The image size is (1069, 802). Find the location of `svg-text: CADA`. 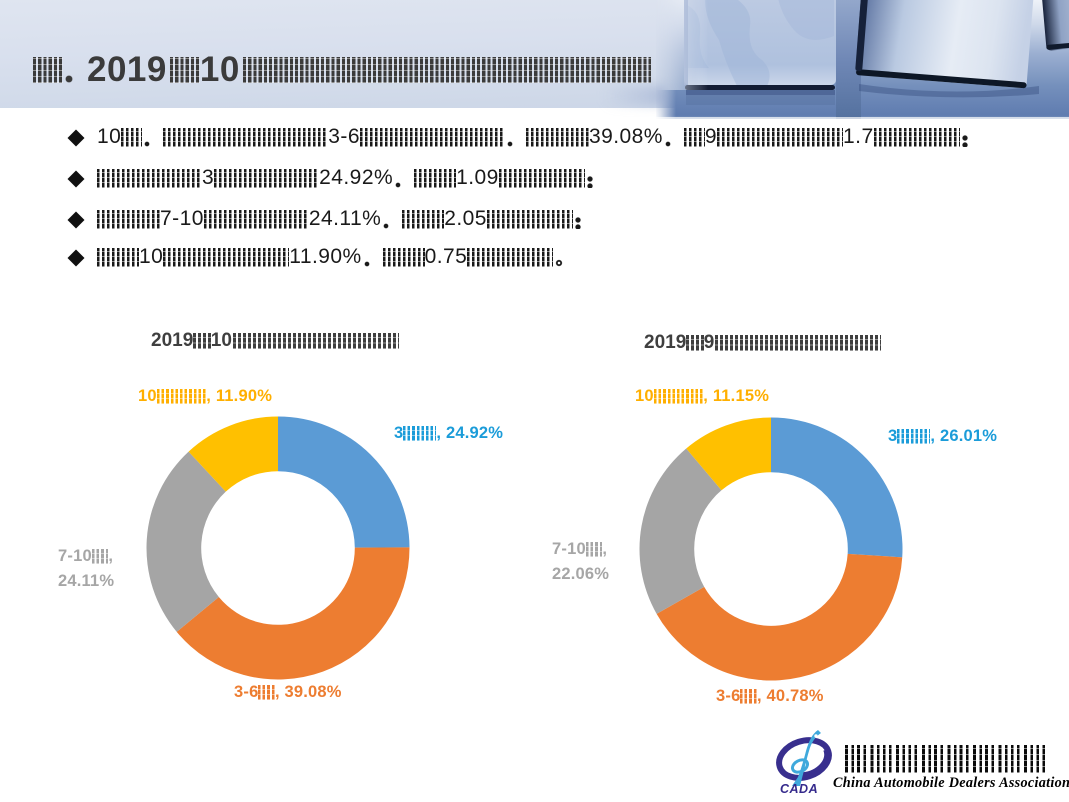

svg-text: CADA is located at coordinates (799, 788).